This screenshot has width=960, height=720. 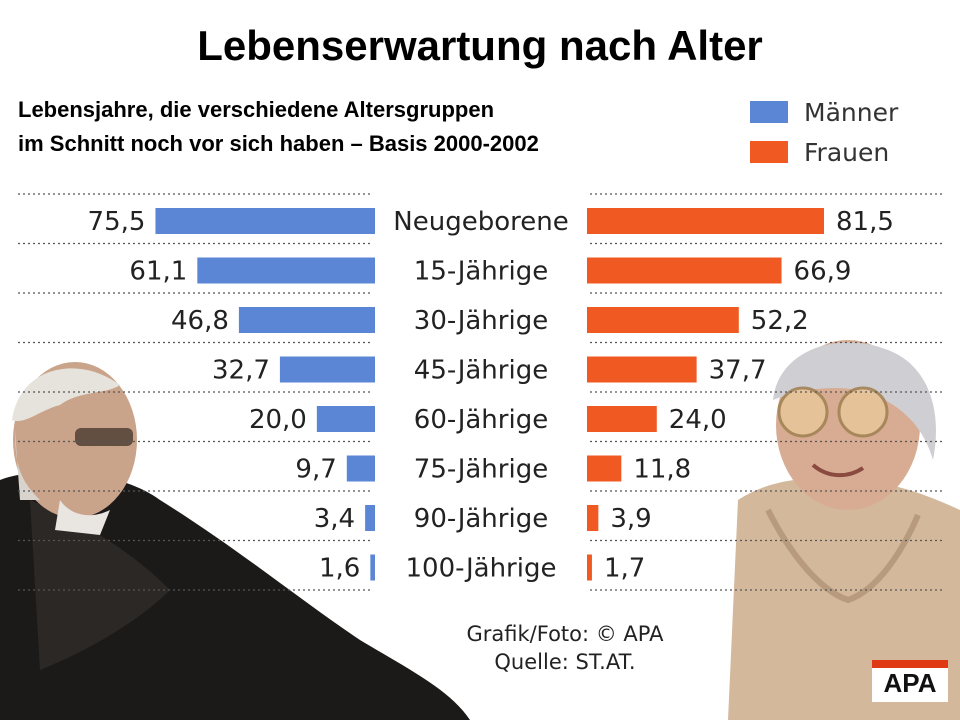 I want to click on photo-elderly-woman, so click(x=844, y=530).